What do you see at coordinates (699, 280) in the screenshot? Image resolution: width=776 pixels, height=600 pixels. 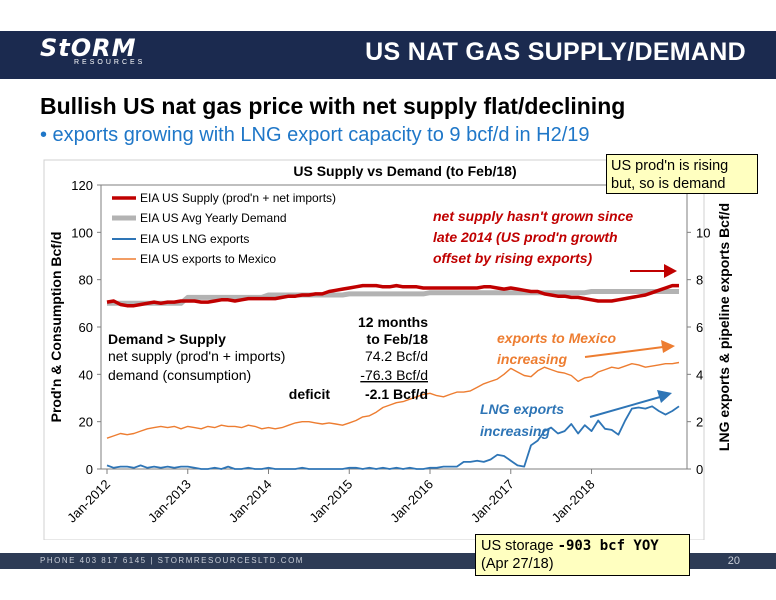 I see `y-right-tick-label: 8` at bounding box center [699, 280].